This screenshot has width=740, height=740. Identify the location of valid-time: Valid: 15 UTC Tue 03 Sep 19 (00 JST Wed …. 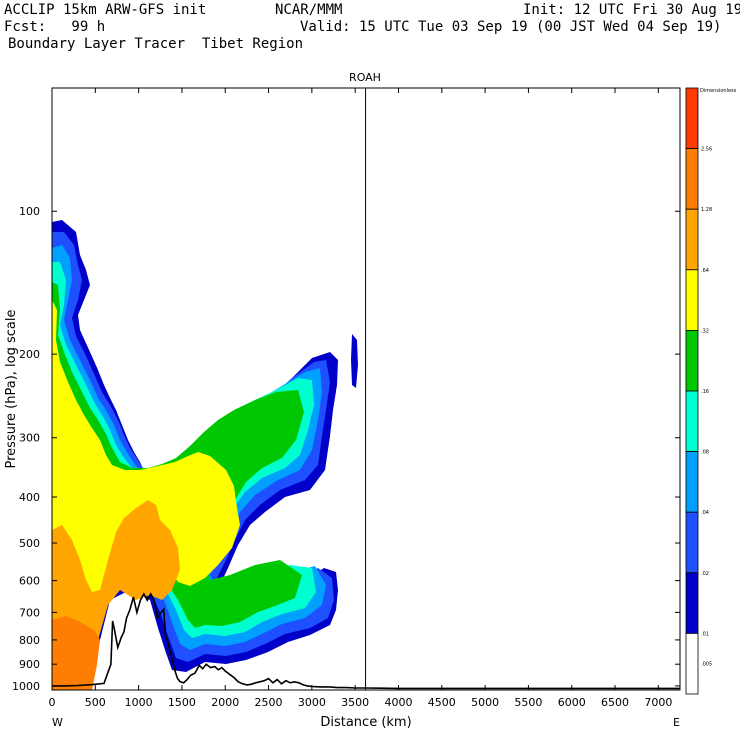
(511, 27).